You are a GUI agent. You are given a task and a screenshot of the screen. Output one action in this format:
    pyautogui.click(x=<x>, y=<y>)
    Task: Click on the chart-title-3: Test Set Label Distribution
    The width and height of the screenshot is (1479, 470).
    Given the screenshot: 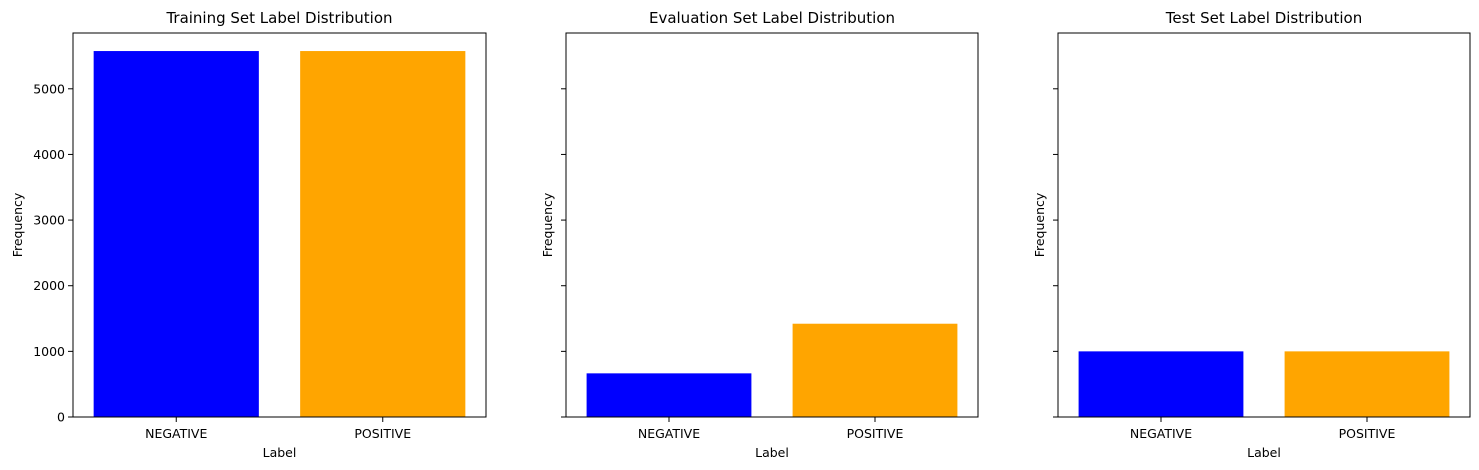 What is the action you would take?
    pyautogui.click(x=1263, y=18)
    